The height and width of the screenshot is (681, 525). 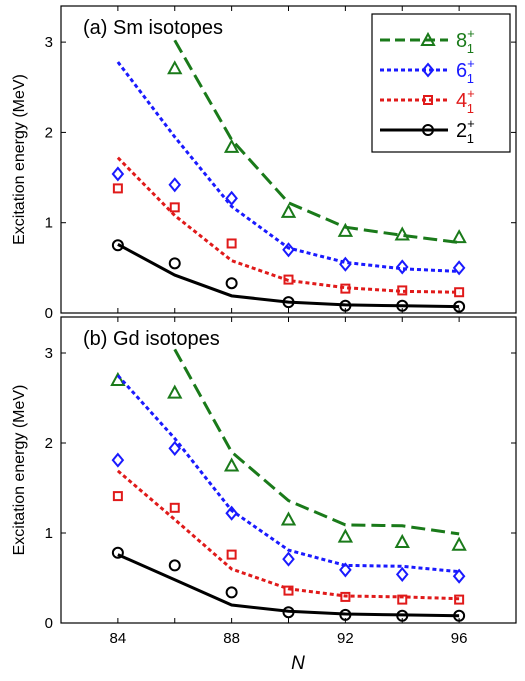 What do you see at coordinates (118, 638) in the screenshot?
I see `x-tick-label: 84` at bounding box center [118, 638].